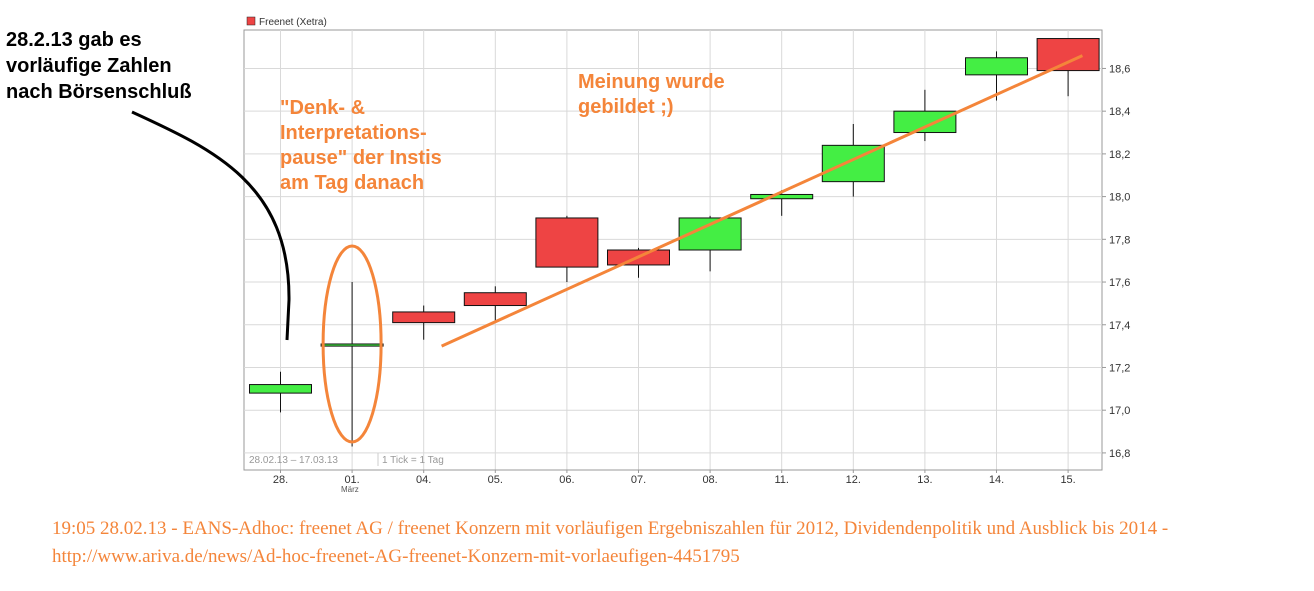 Image resolution: width=1314 pixels, height=591 pixels. Describe the element at coordinates (1119, 112) in the screenshot. I see `y-tick-label: 18,4` at that location.